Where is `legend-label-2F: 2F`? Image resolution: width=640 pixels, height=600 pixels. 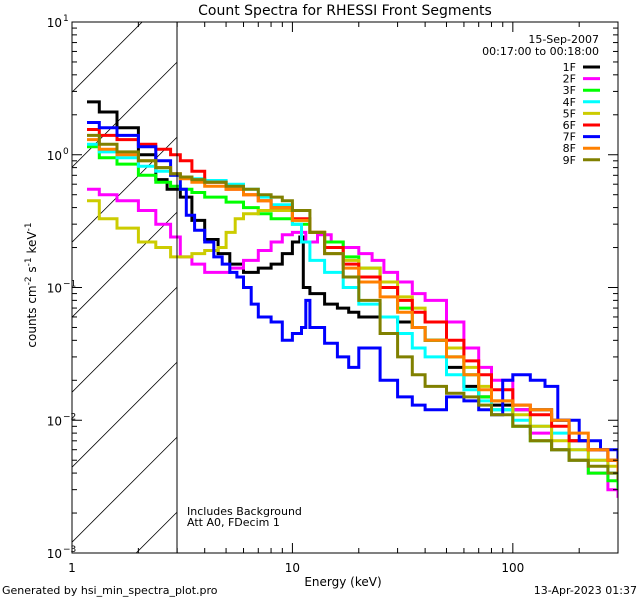 legend-label-2F: 2F is located at coordinates (569, 79).